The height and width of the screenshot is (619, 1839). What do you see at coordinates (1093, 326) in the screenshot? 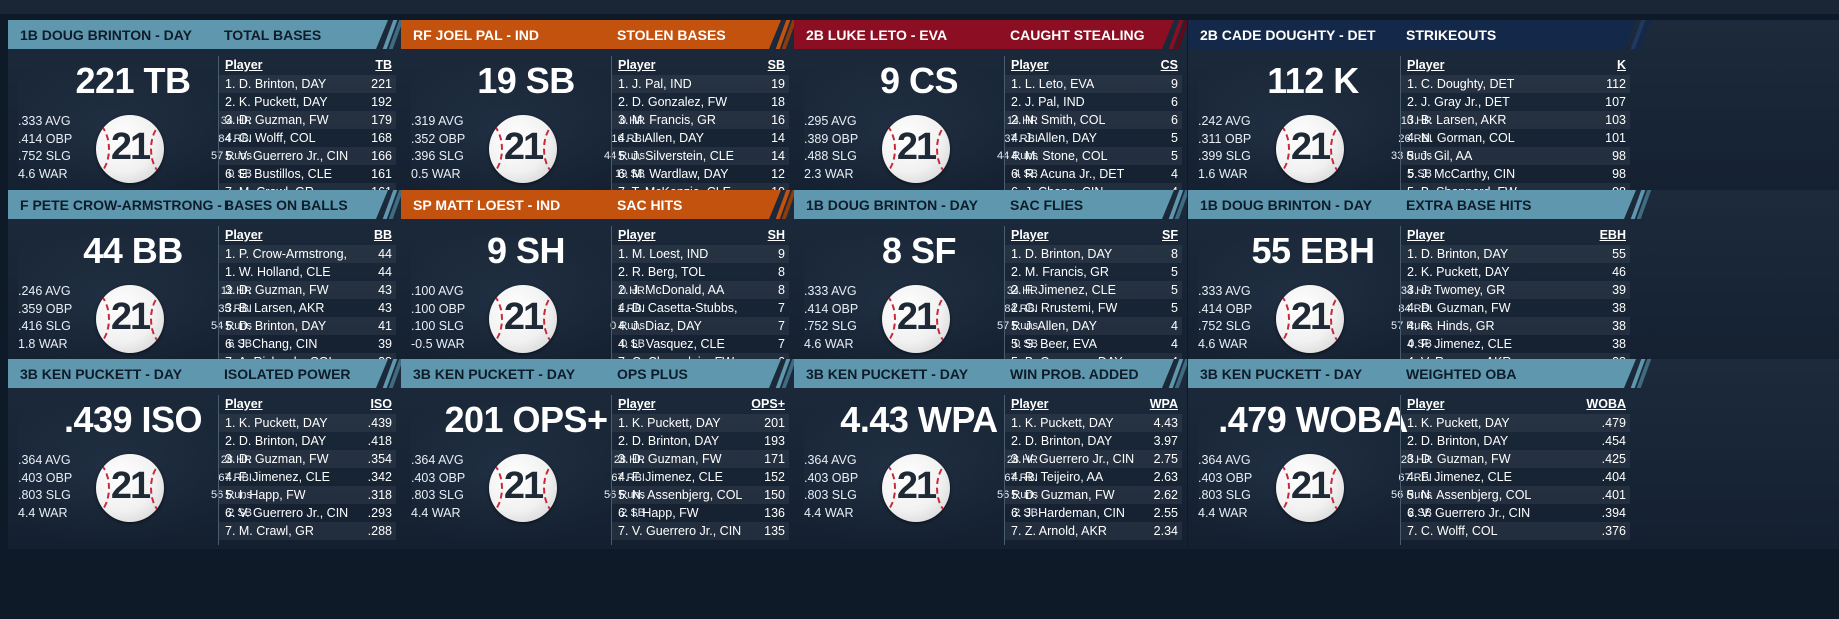
I see `table-row: 5. J. Allen, DAY 4` at bounding box center [1093, 326].